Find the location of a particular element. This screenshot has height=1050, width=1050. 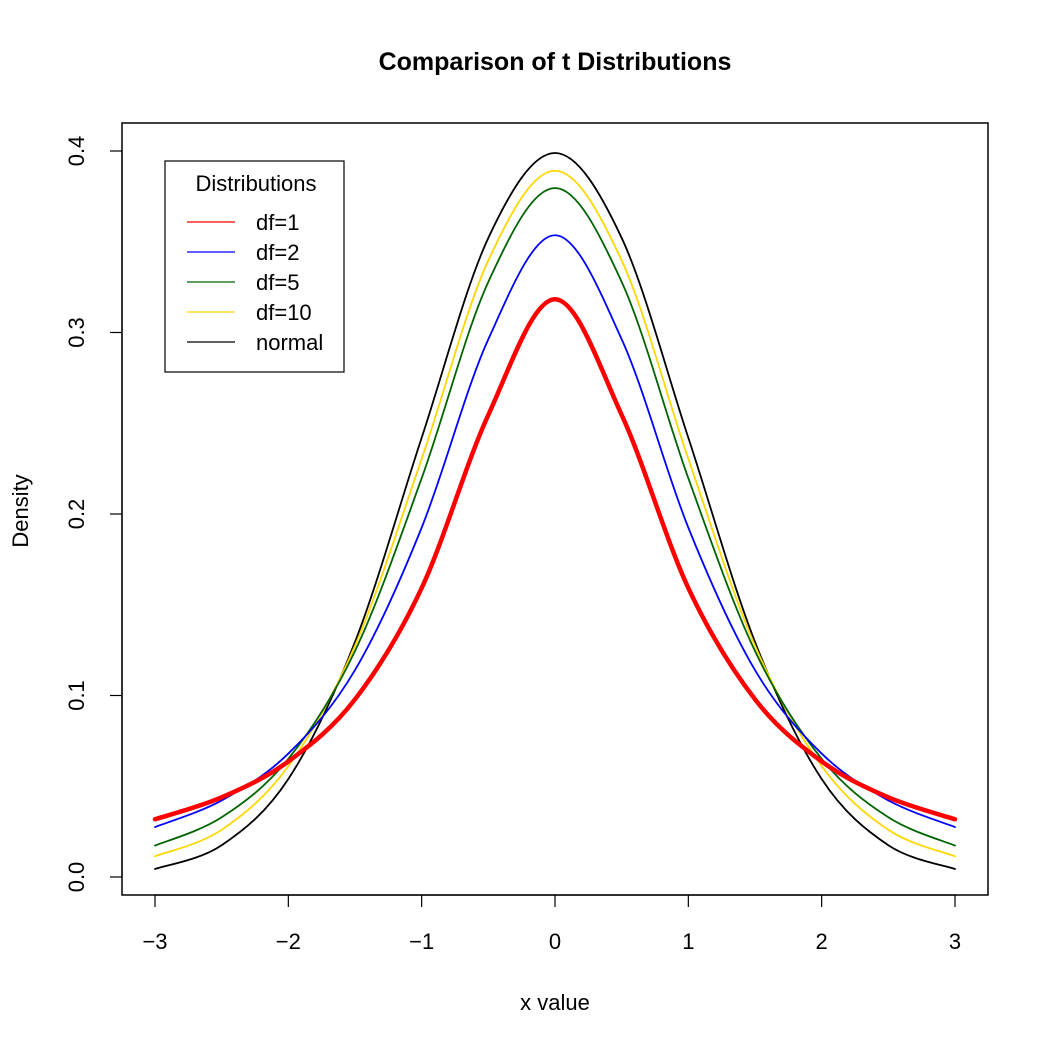

legend-label: df=2 is located at coordinates (277, 252).